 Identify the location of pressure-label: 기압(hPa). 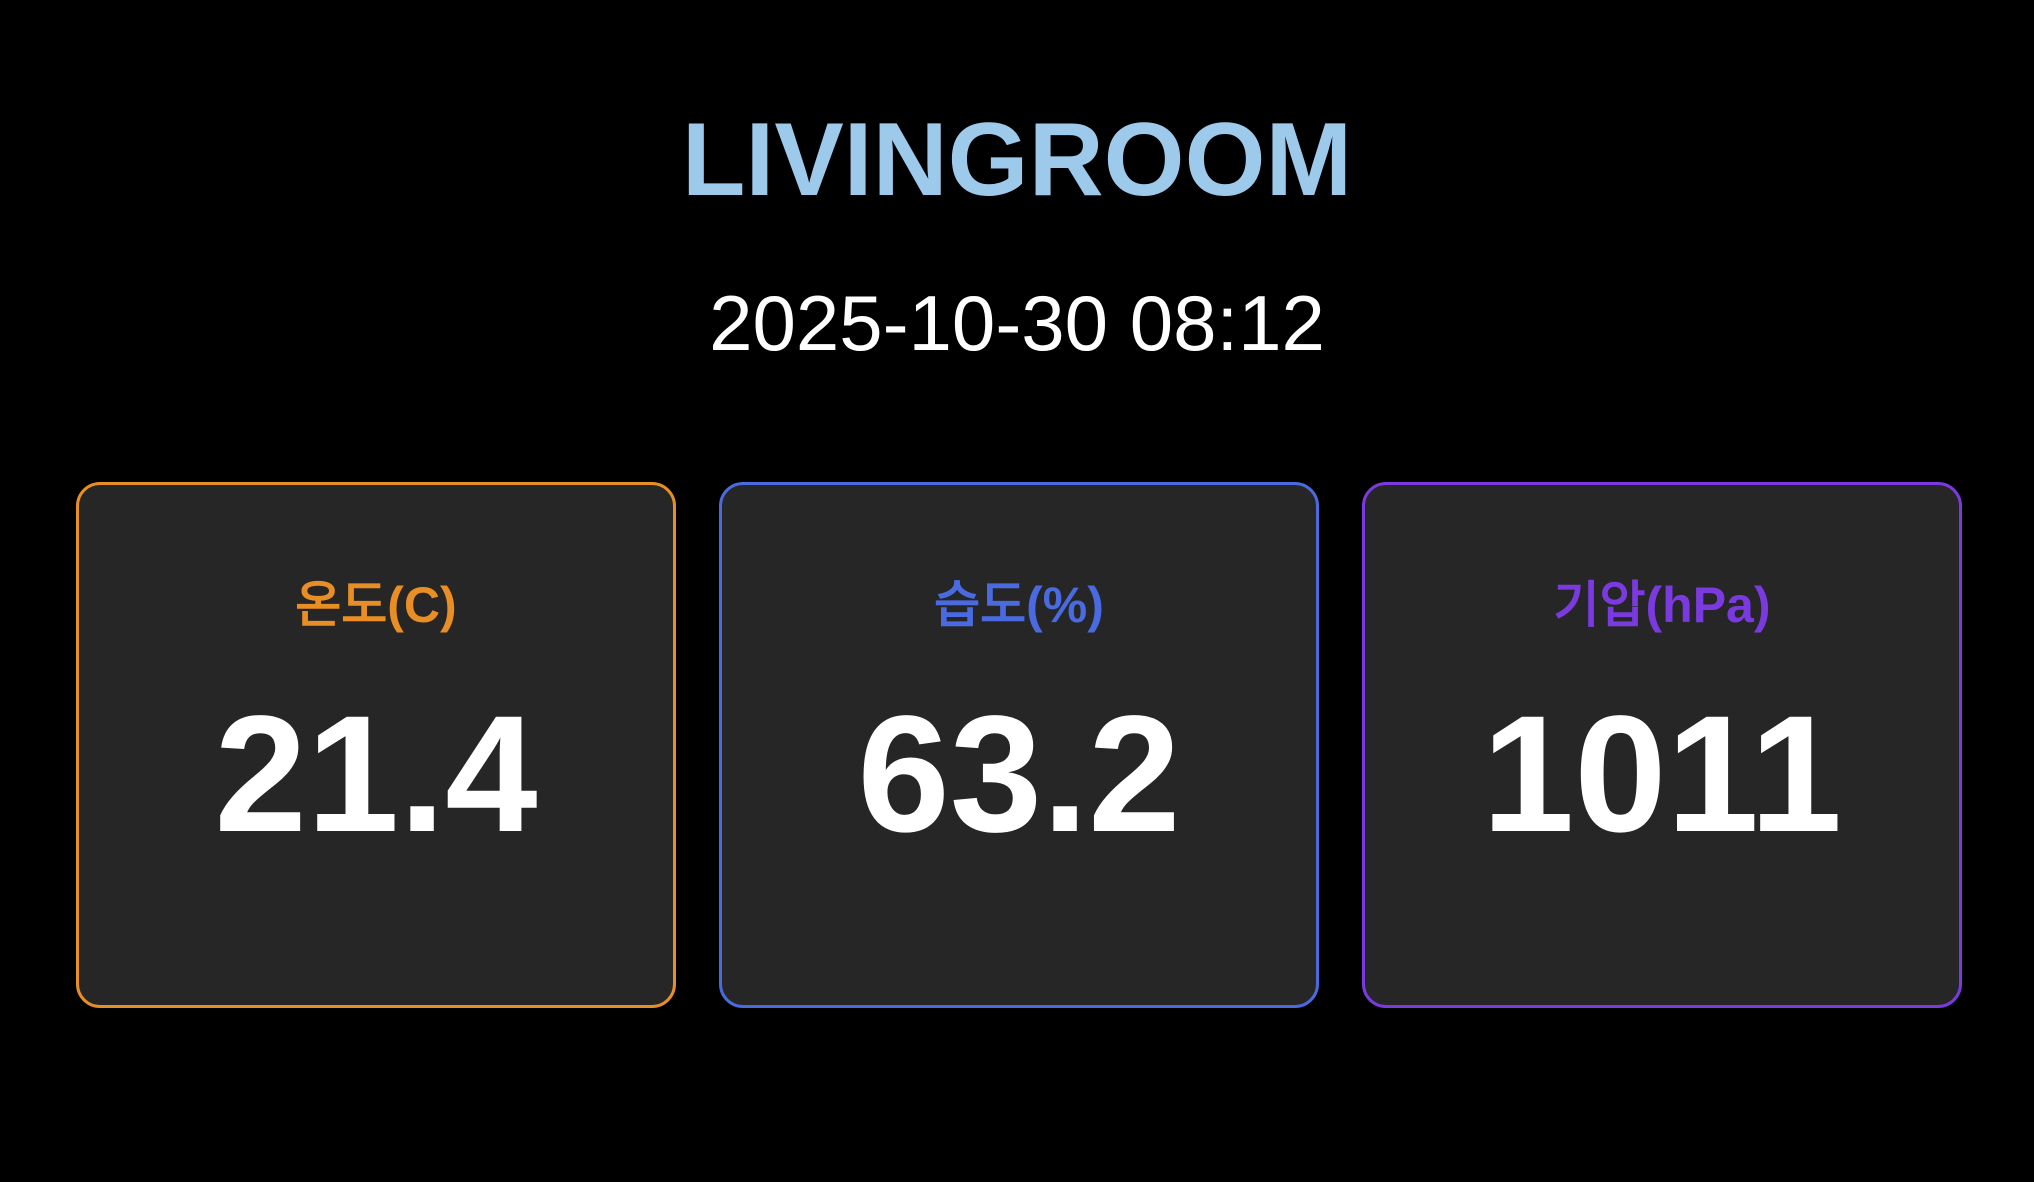
(1662, 605).